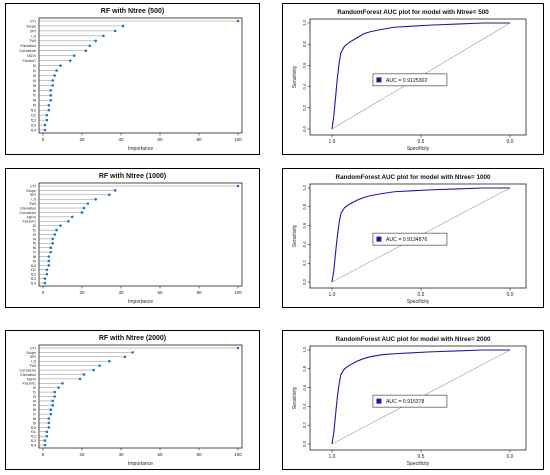 The image size is (550, 475). Describe the element at coordinates (34, 235) in the screenshot. I see `category-label: f3` at that location.